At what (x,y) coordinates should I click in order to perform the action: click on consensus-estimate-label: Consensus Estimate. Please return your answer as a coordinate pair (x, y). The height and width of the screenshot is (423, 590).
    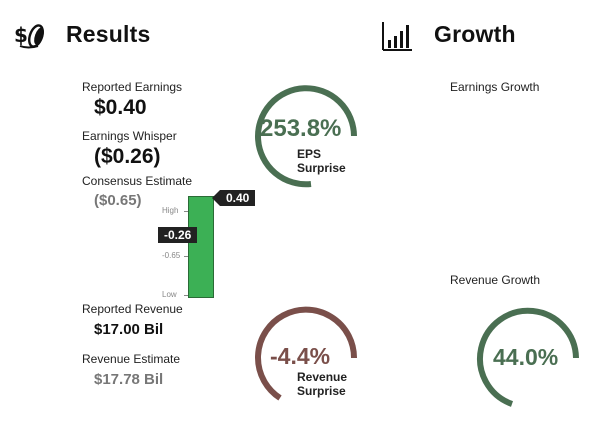
    Looking at the image, I should click on (137, 181).